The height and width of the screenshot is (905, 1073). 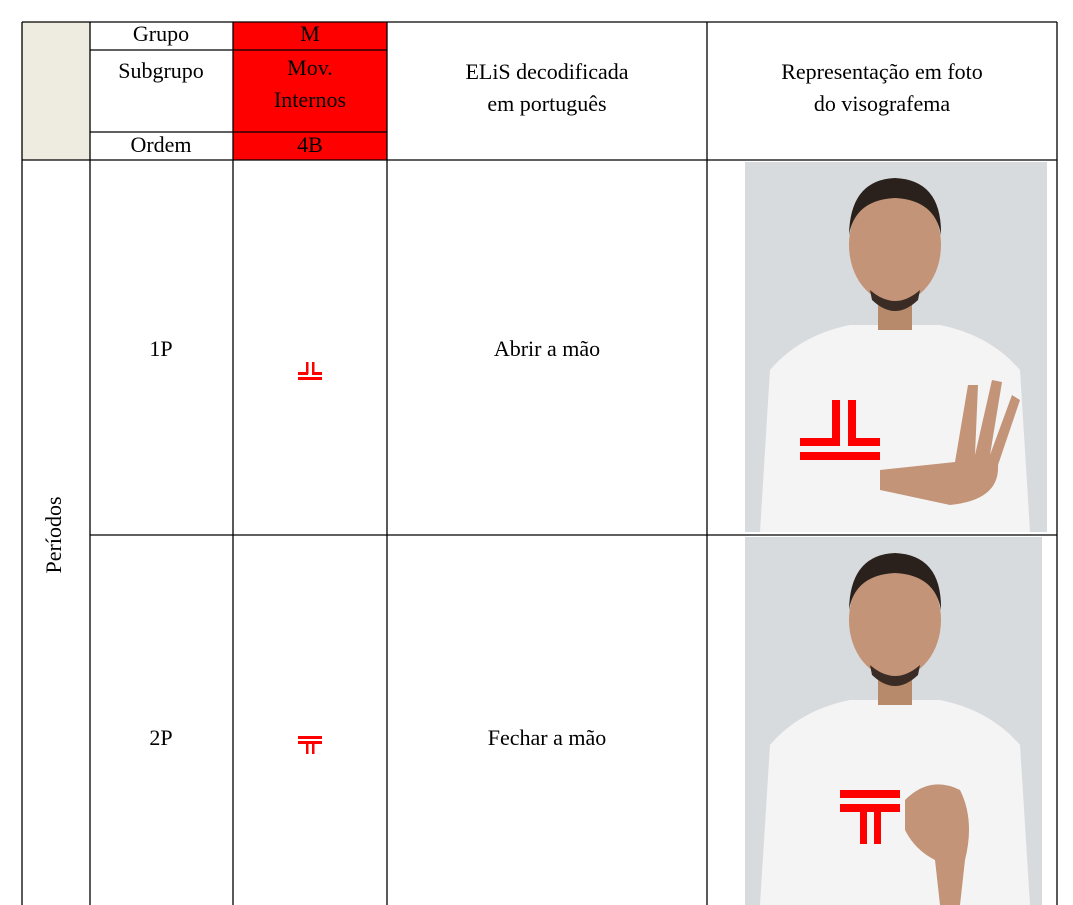 I want to click on label: Ordem, so click(x=160, y=144).